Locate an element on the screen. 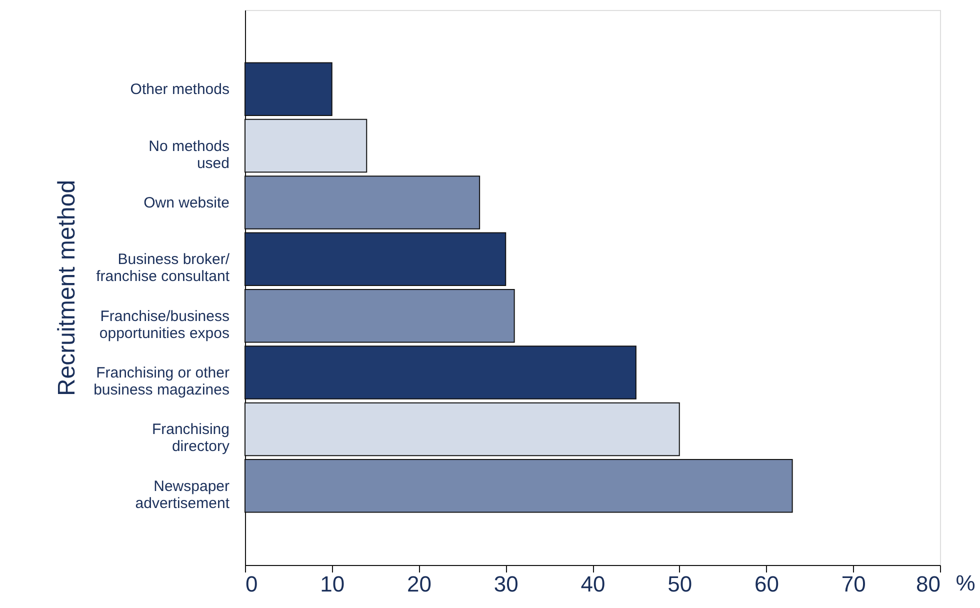 This screenshot has height=608, width=980. x-tick-label: 10 is located at coordinates (332, 584).